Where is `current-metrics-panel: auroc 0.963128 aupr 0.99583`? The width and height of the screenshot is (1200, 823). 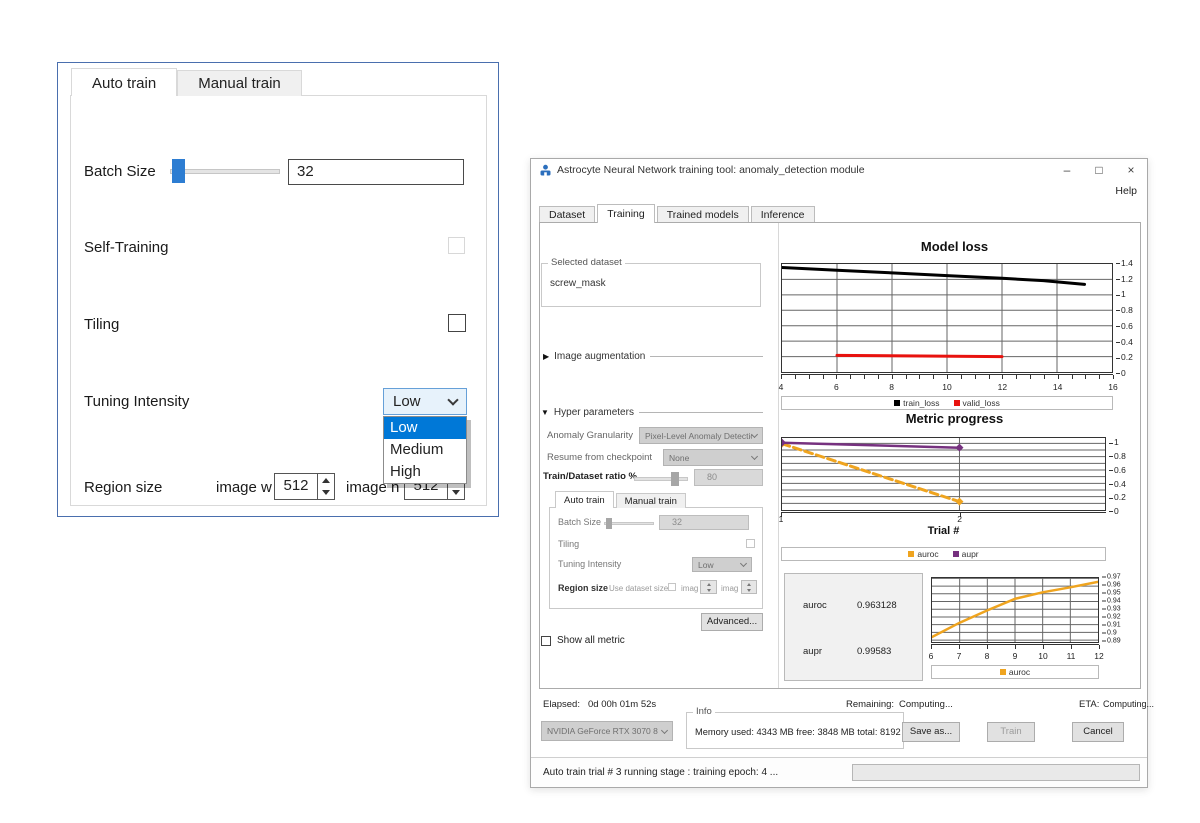
current-metrics-panel: auroc 0.963128 aupr 0.99583 is located at coordinates (853, 627).